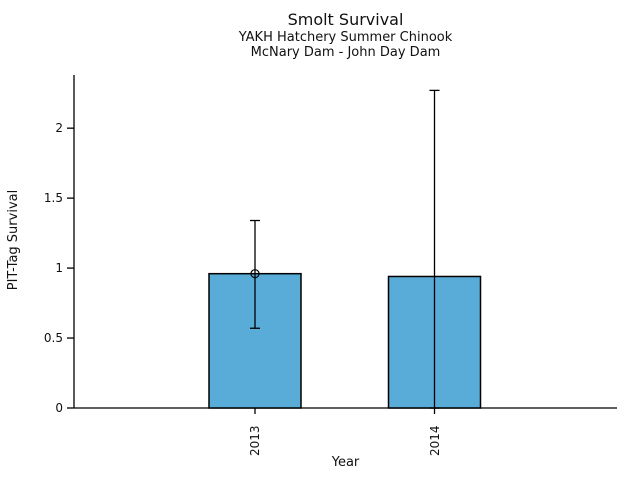 This screenshot has width=640, height=480. Describe the element at coordinates (345, 52) in the screenshot. I see `chart-subtitle-line2: McNary Dam - John Day Dam` at that location.